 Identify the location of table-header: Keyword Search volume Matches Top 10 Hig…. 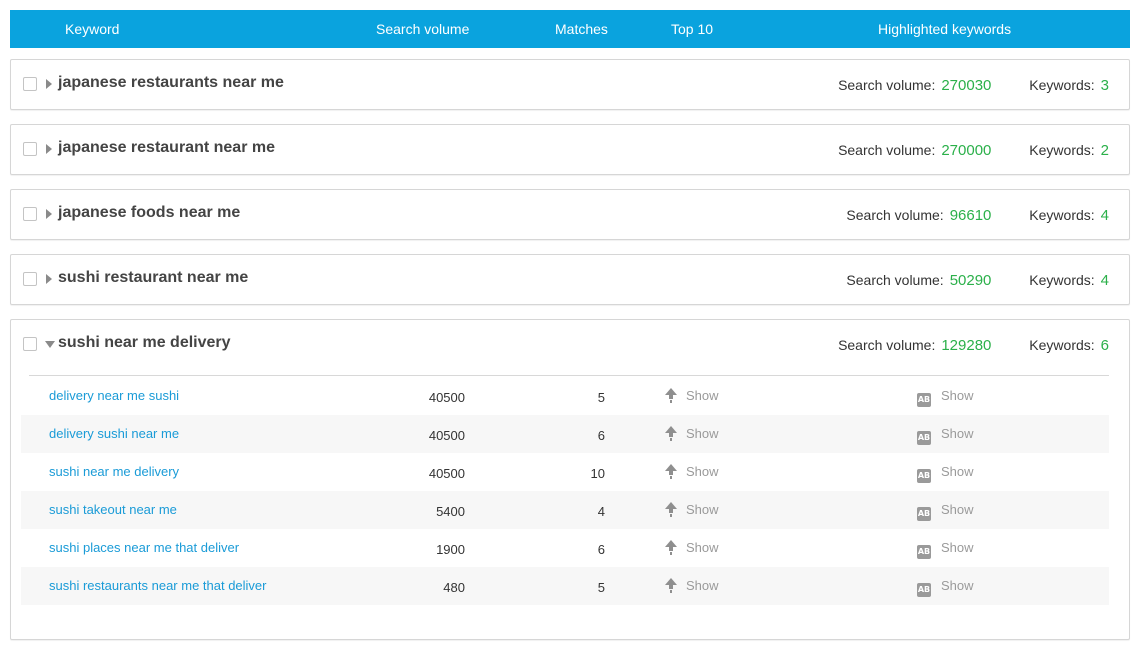
(570, 29).